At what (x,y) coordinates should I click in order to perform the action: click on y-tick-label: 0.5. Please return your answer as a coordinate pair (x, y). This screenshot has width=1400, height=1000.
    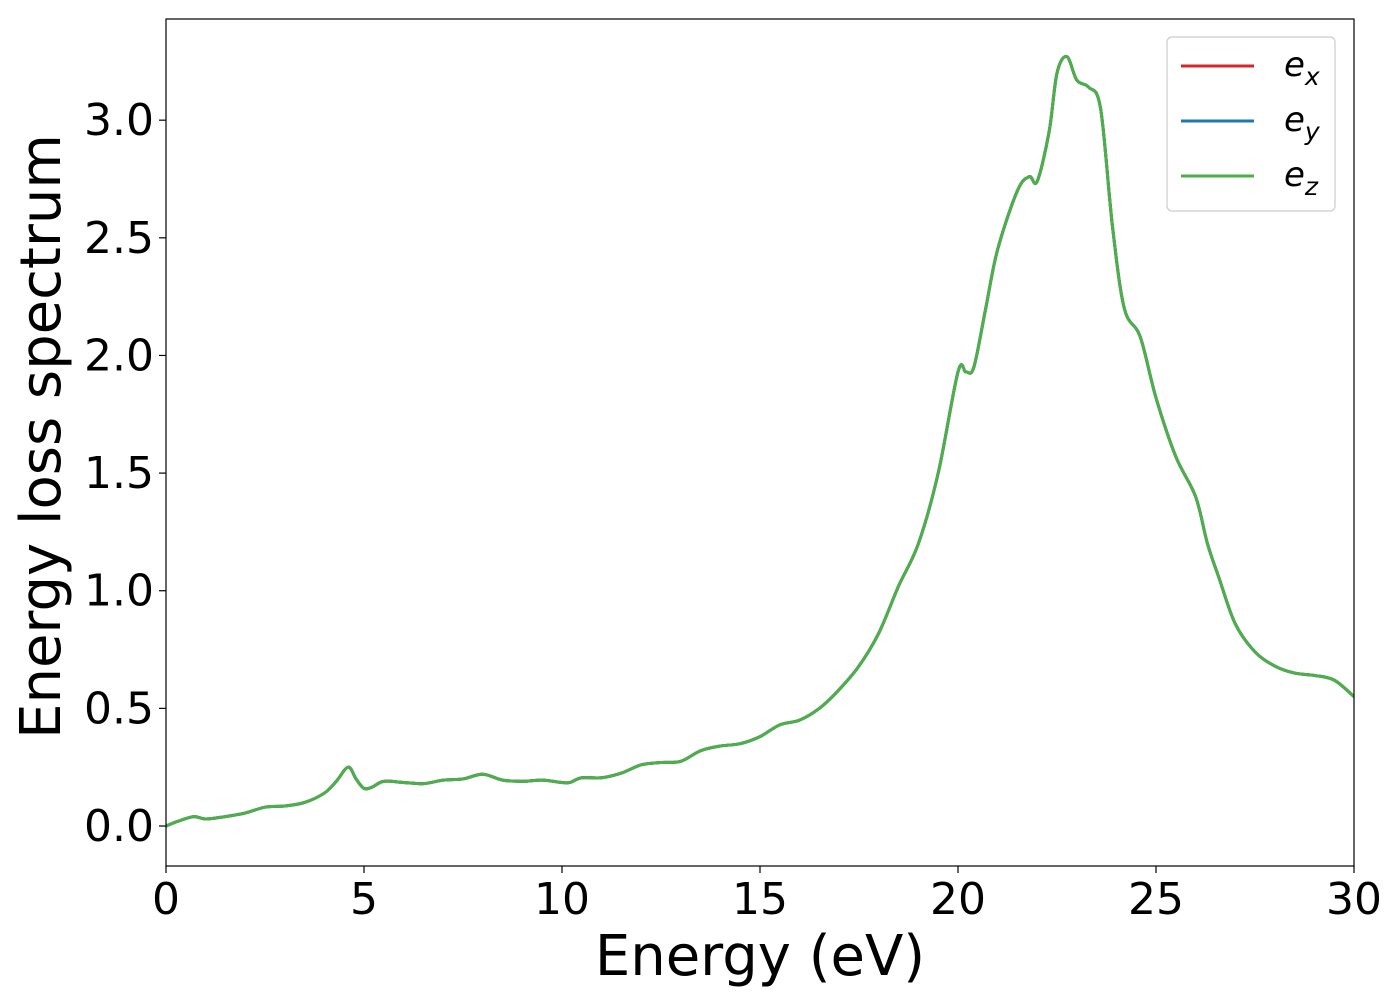
    Looking at the image, I should click on (119, 708).